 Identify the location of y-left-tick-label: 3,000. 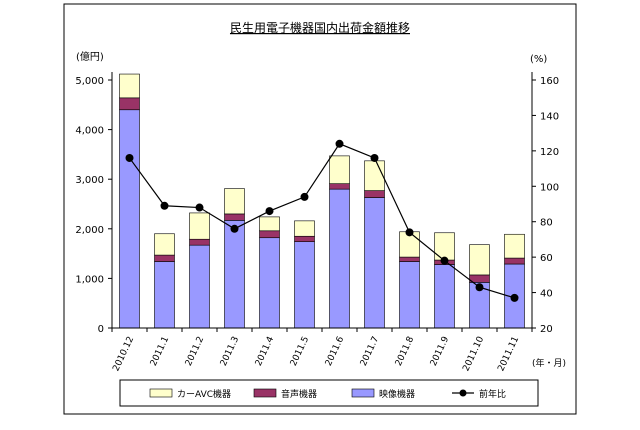
(89, 180).